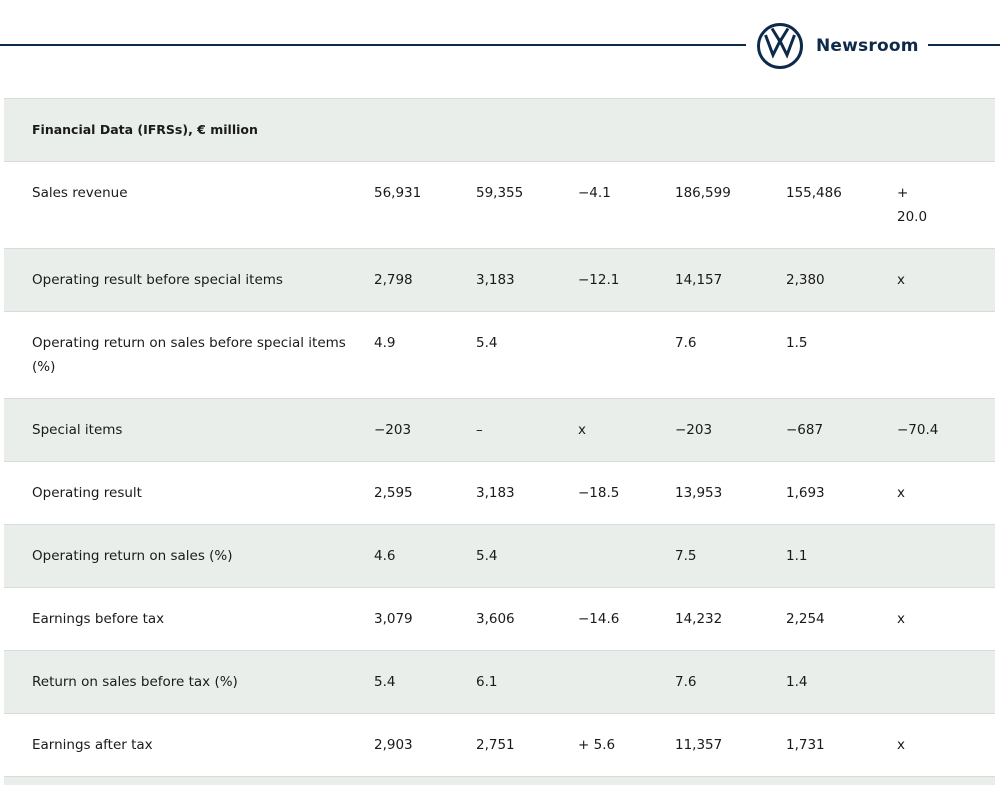  Describe the element at coordinates (946, 430) in the screenshot. I see `table-cell: −70.4` at that location.